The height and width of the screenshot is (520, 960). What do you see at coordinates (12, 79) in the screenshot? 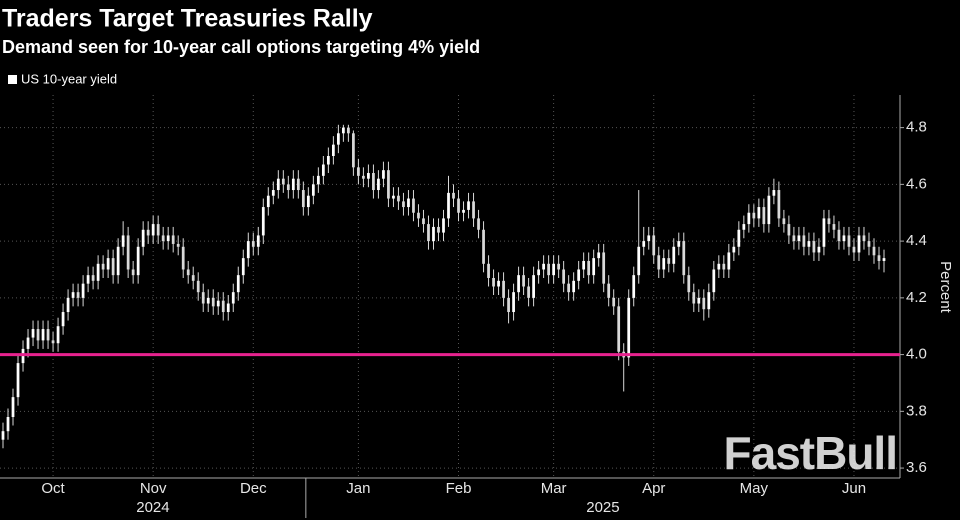
I see `legend-swatch` at bounding box center [12, 79].